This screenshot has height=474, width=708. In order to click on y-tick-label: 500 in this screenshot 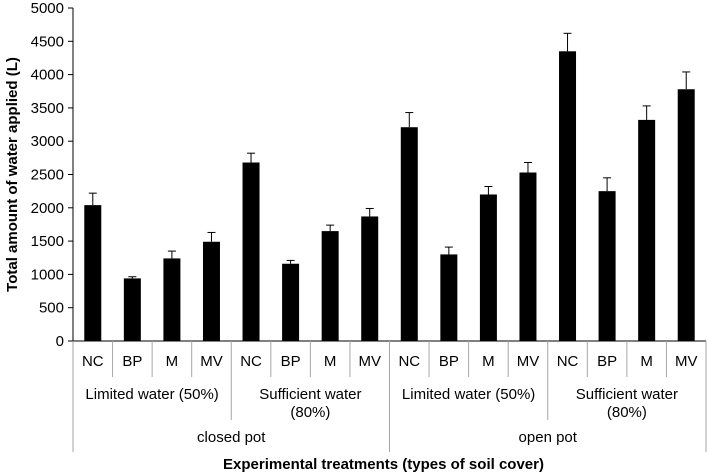, I will do `click(51, 308)`.